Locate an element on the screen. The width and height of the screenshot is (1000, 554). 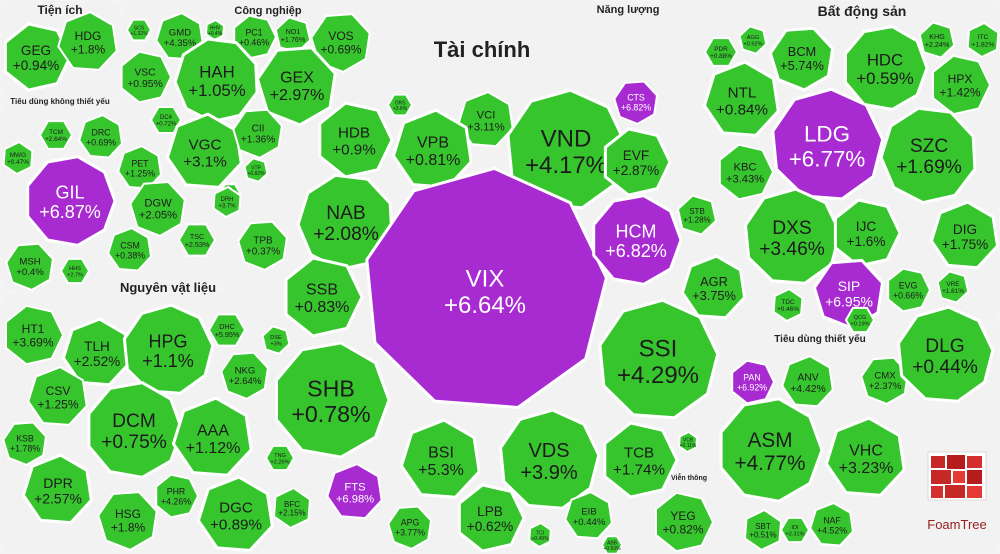
stock-cell-apg: APG+3.77% is located at coordinates (409, 527).